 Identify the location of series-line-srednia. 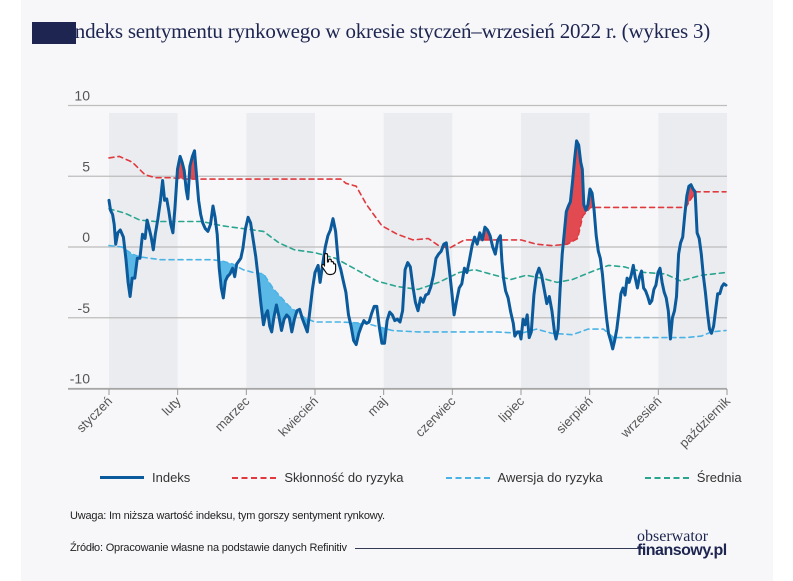
(417, 249).